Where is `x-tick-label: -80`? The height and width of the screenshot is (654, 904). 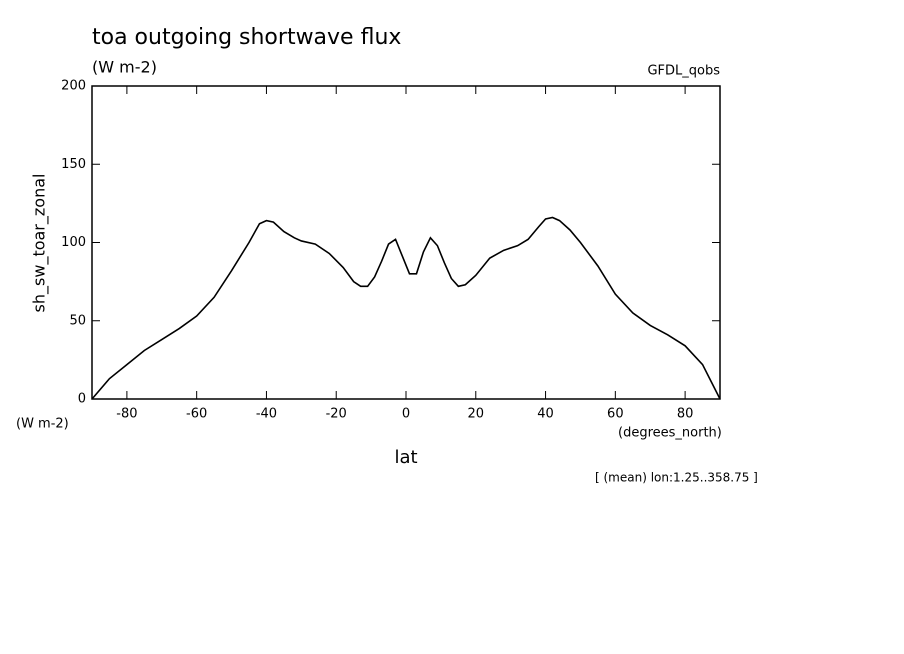
x-tick-label: -80 is located at coordinates (126, 414).